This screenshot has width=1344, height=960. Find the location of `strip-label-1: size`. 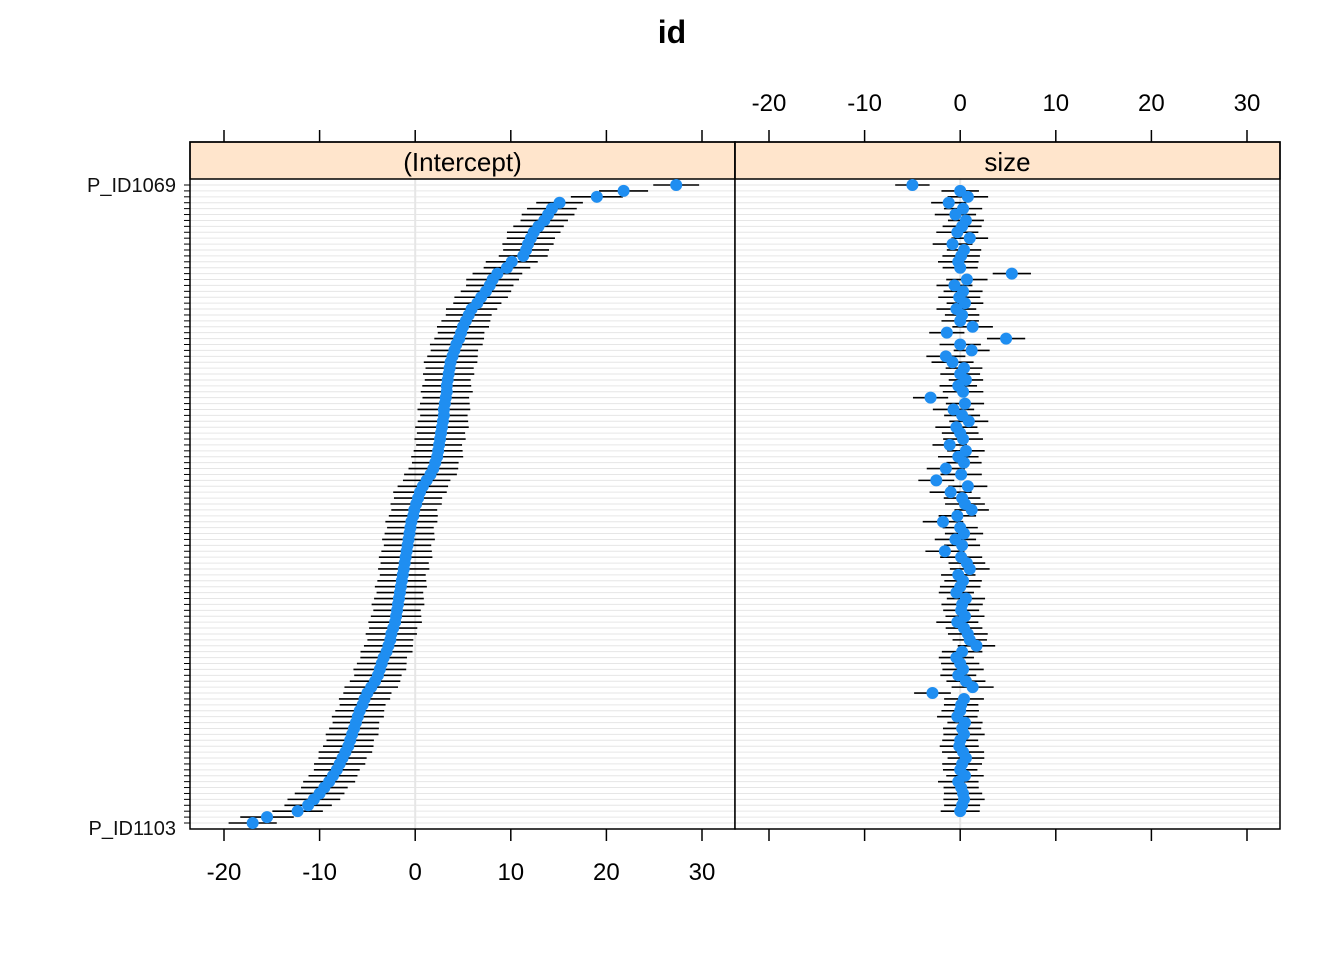

strip-label-1: size is located at coordinates (1007, 162).